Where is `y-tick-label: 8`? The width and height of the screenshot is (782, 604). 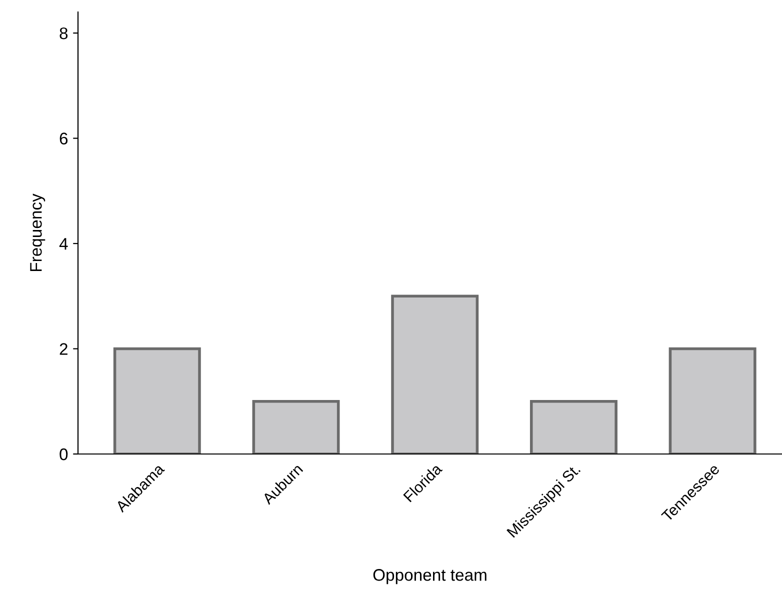 y-tick-label: 8 is located at coordinates (64, 33).